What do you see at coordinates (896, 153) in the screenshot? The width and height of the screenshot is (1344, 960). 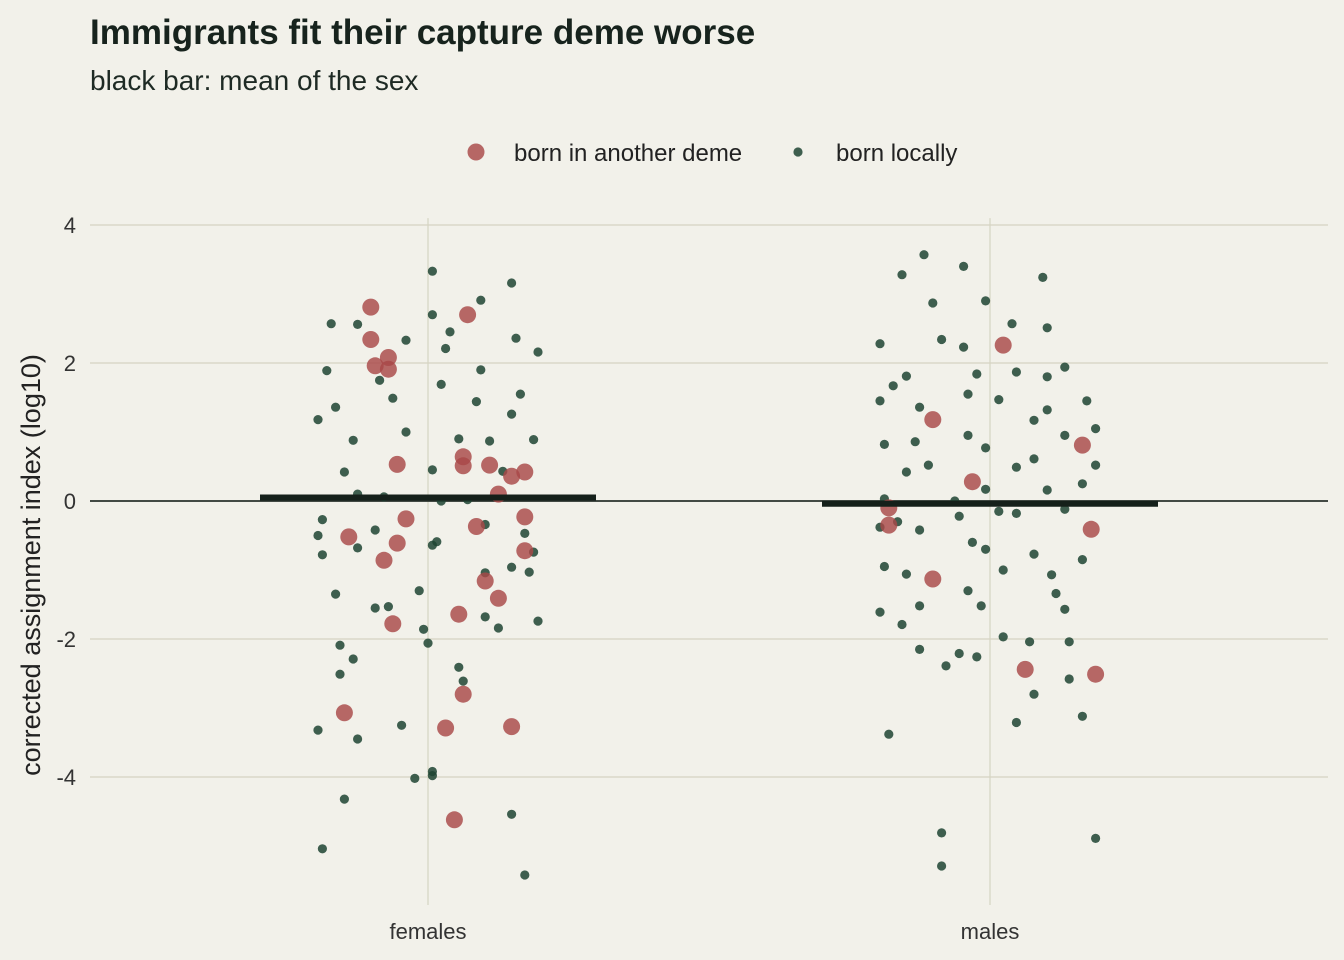 I see `legend-label: born locally` at bounding box center [896, 153].